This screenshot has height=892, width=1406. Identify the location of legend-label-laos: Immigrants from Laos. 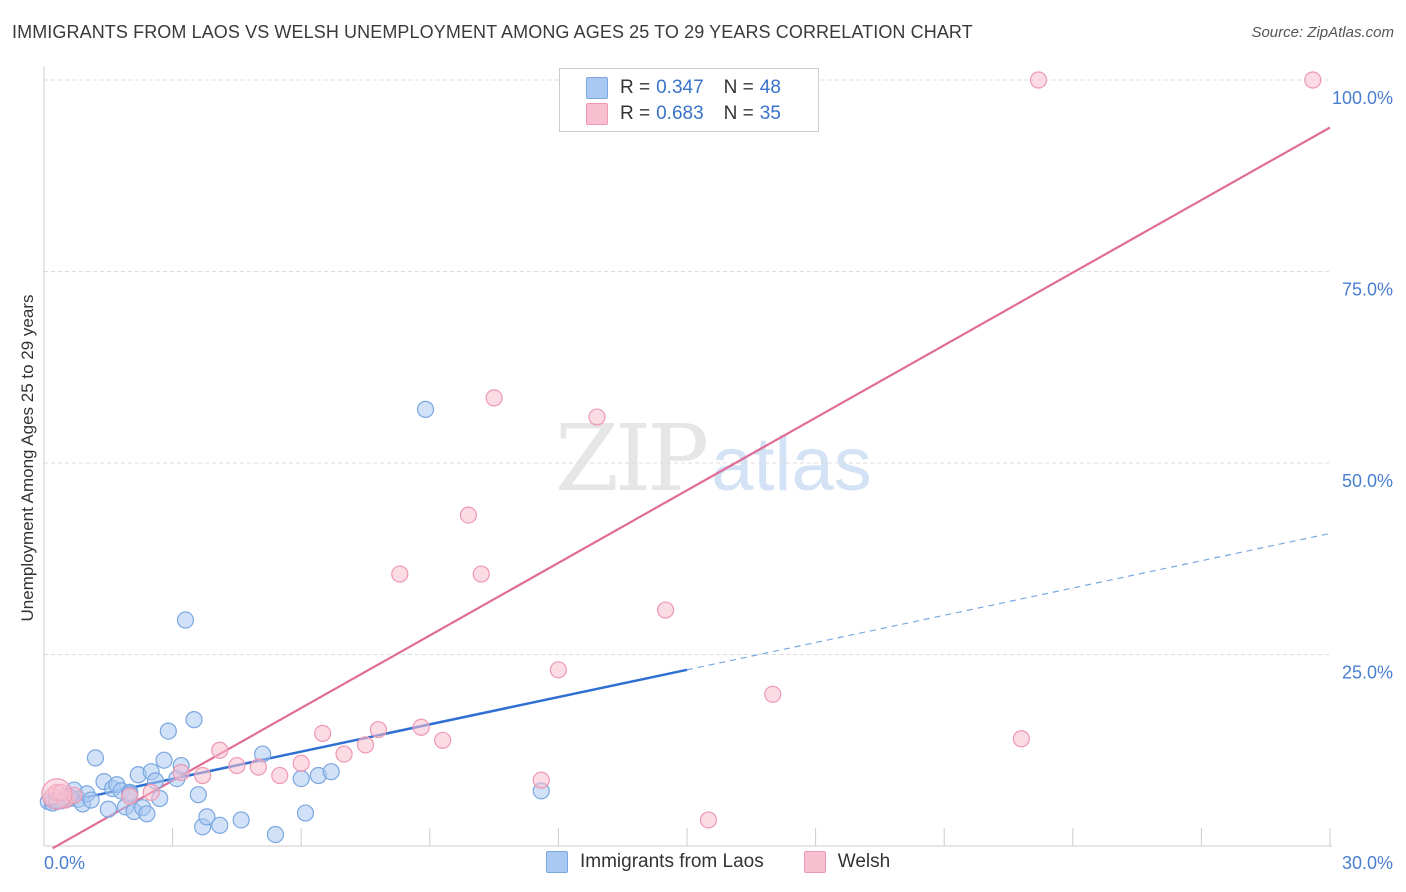
(672, 861).